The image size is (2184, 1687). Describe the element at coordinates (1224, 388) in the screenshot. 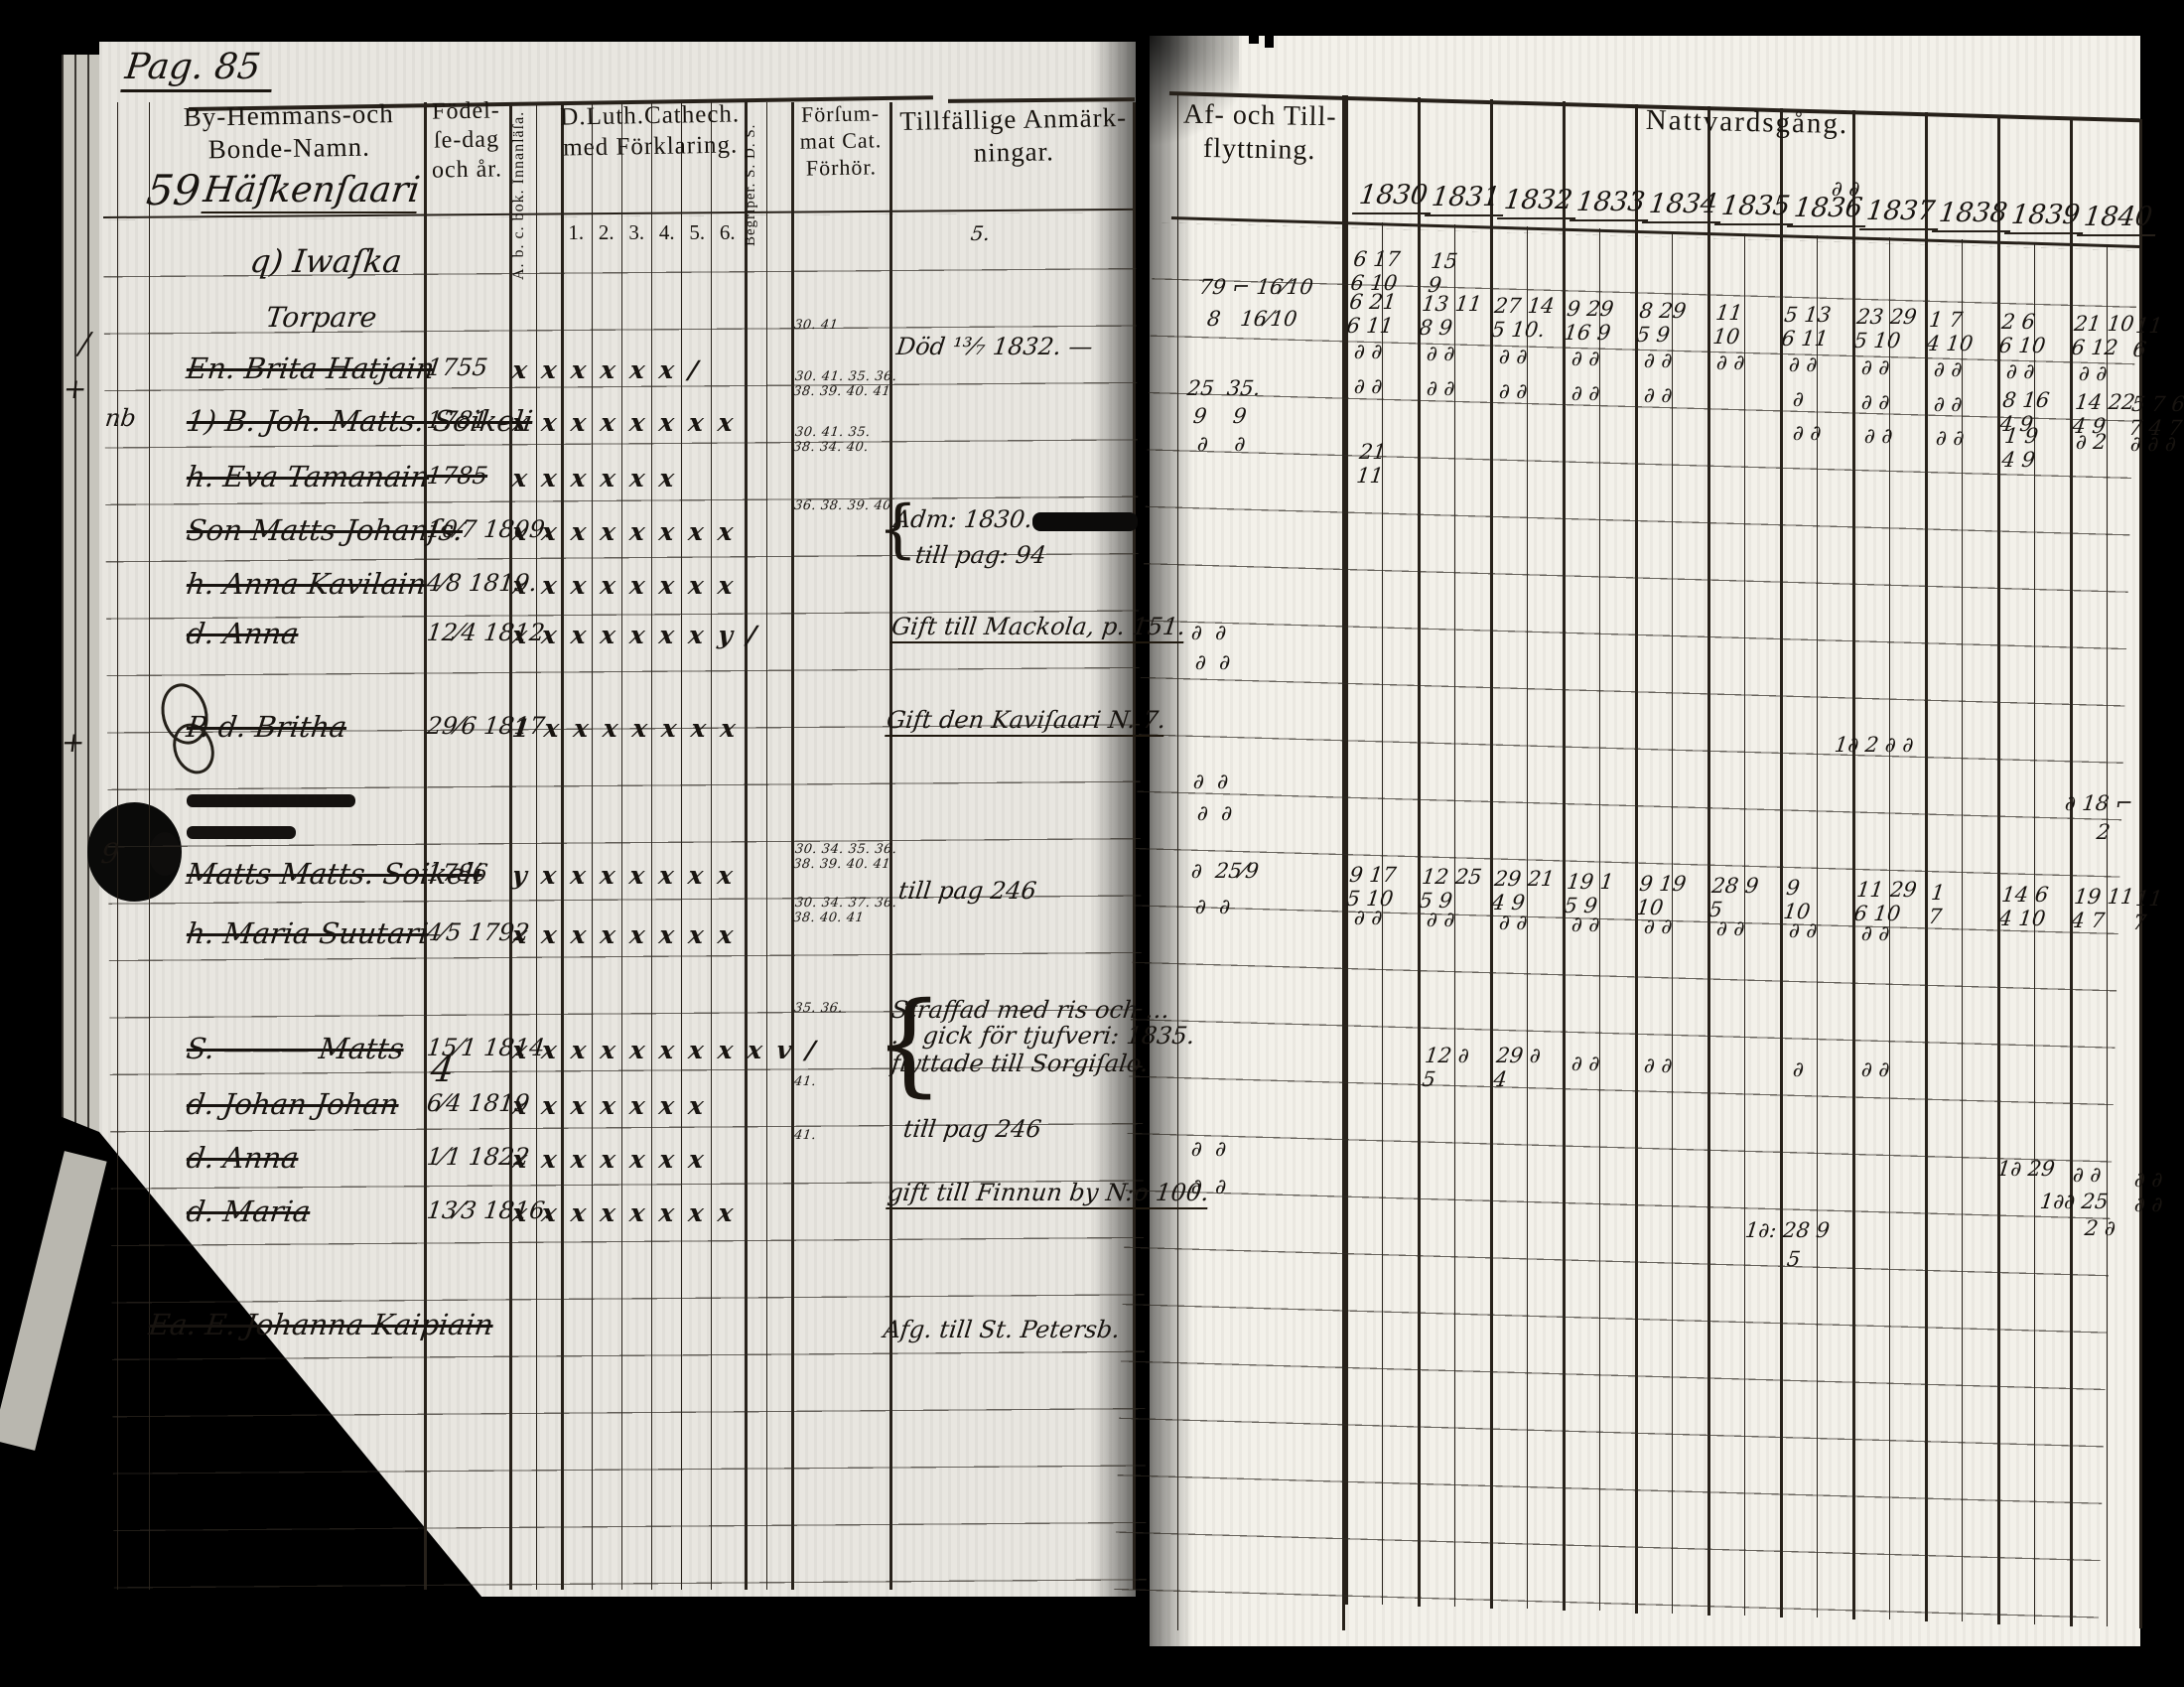

I see `handwritten-mark: 25 35.` at that location.